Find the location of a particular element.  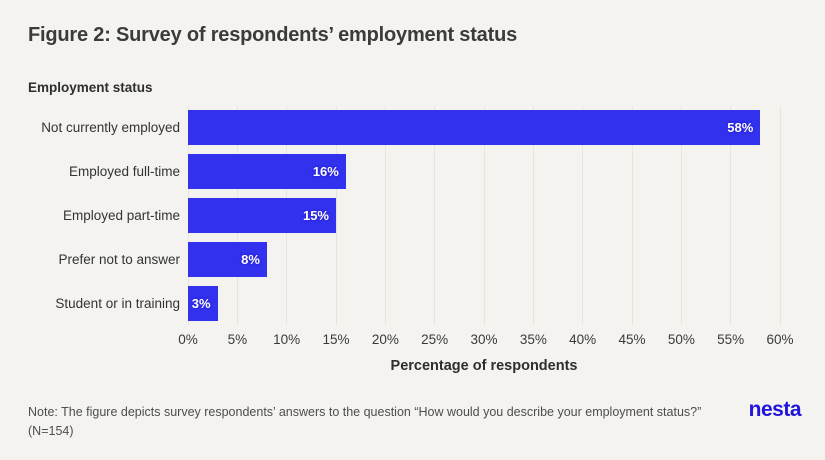

bar-value-label: 3% is located at coordinates (201, 303).